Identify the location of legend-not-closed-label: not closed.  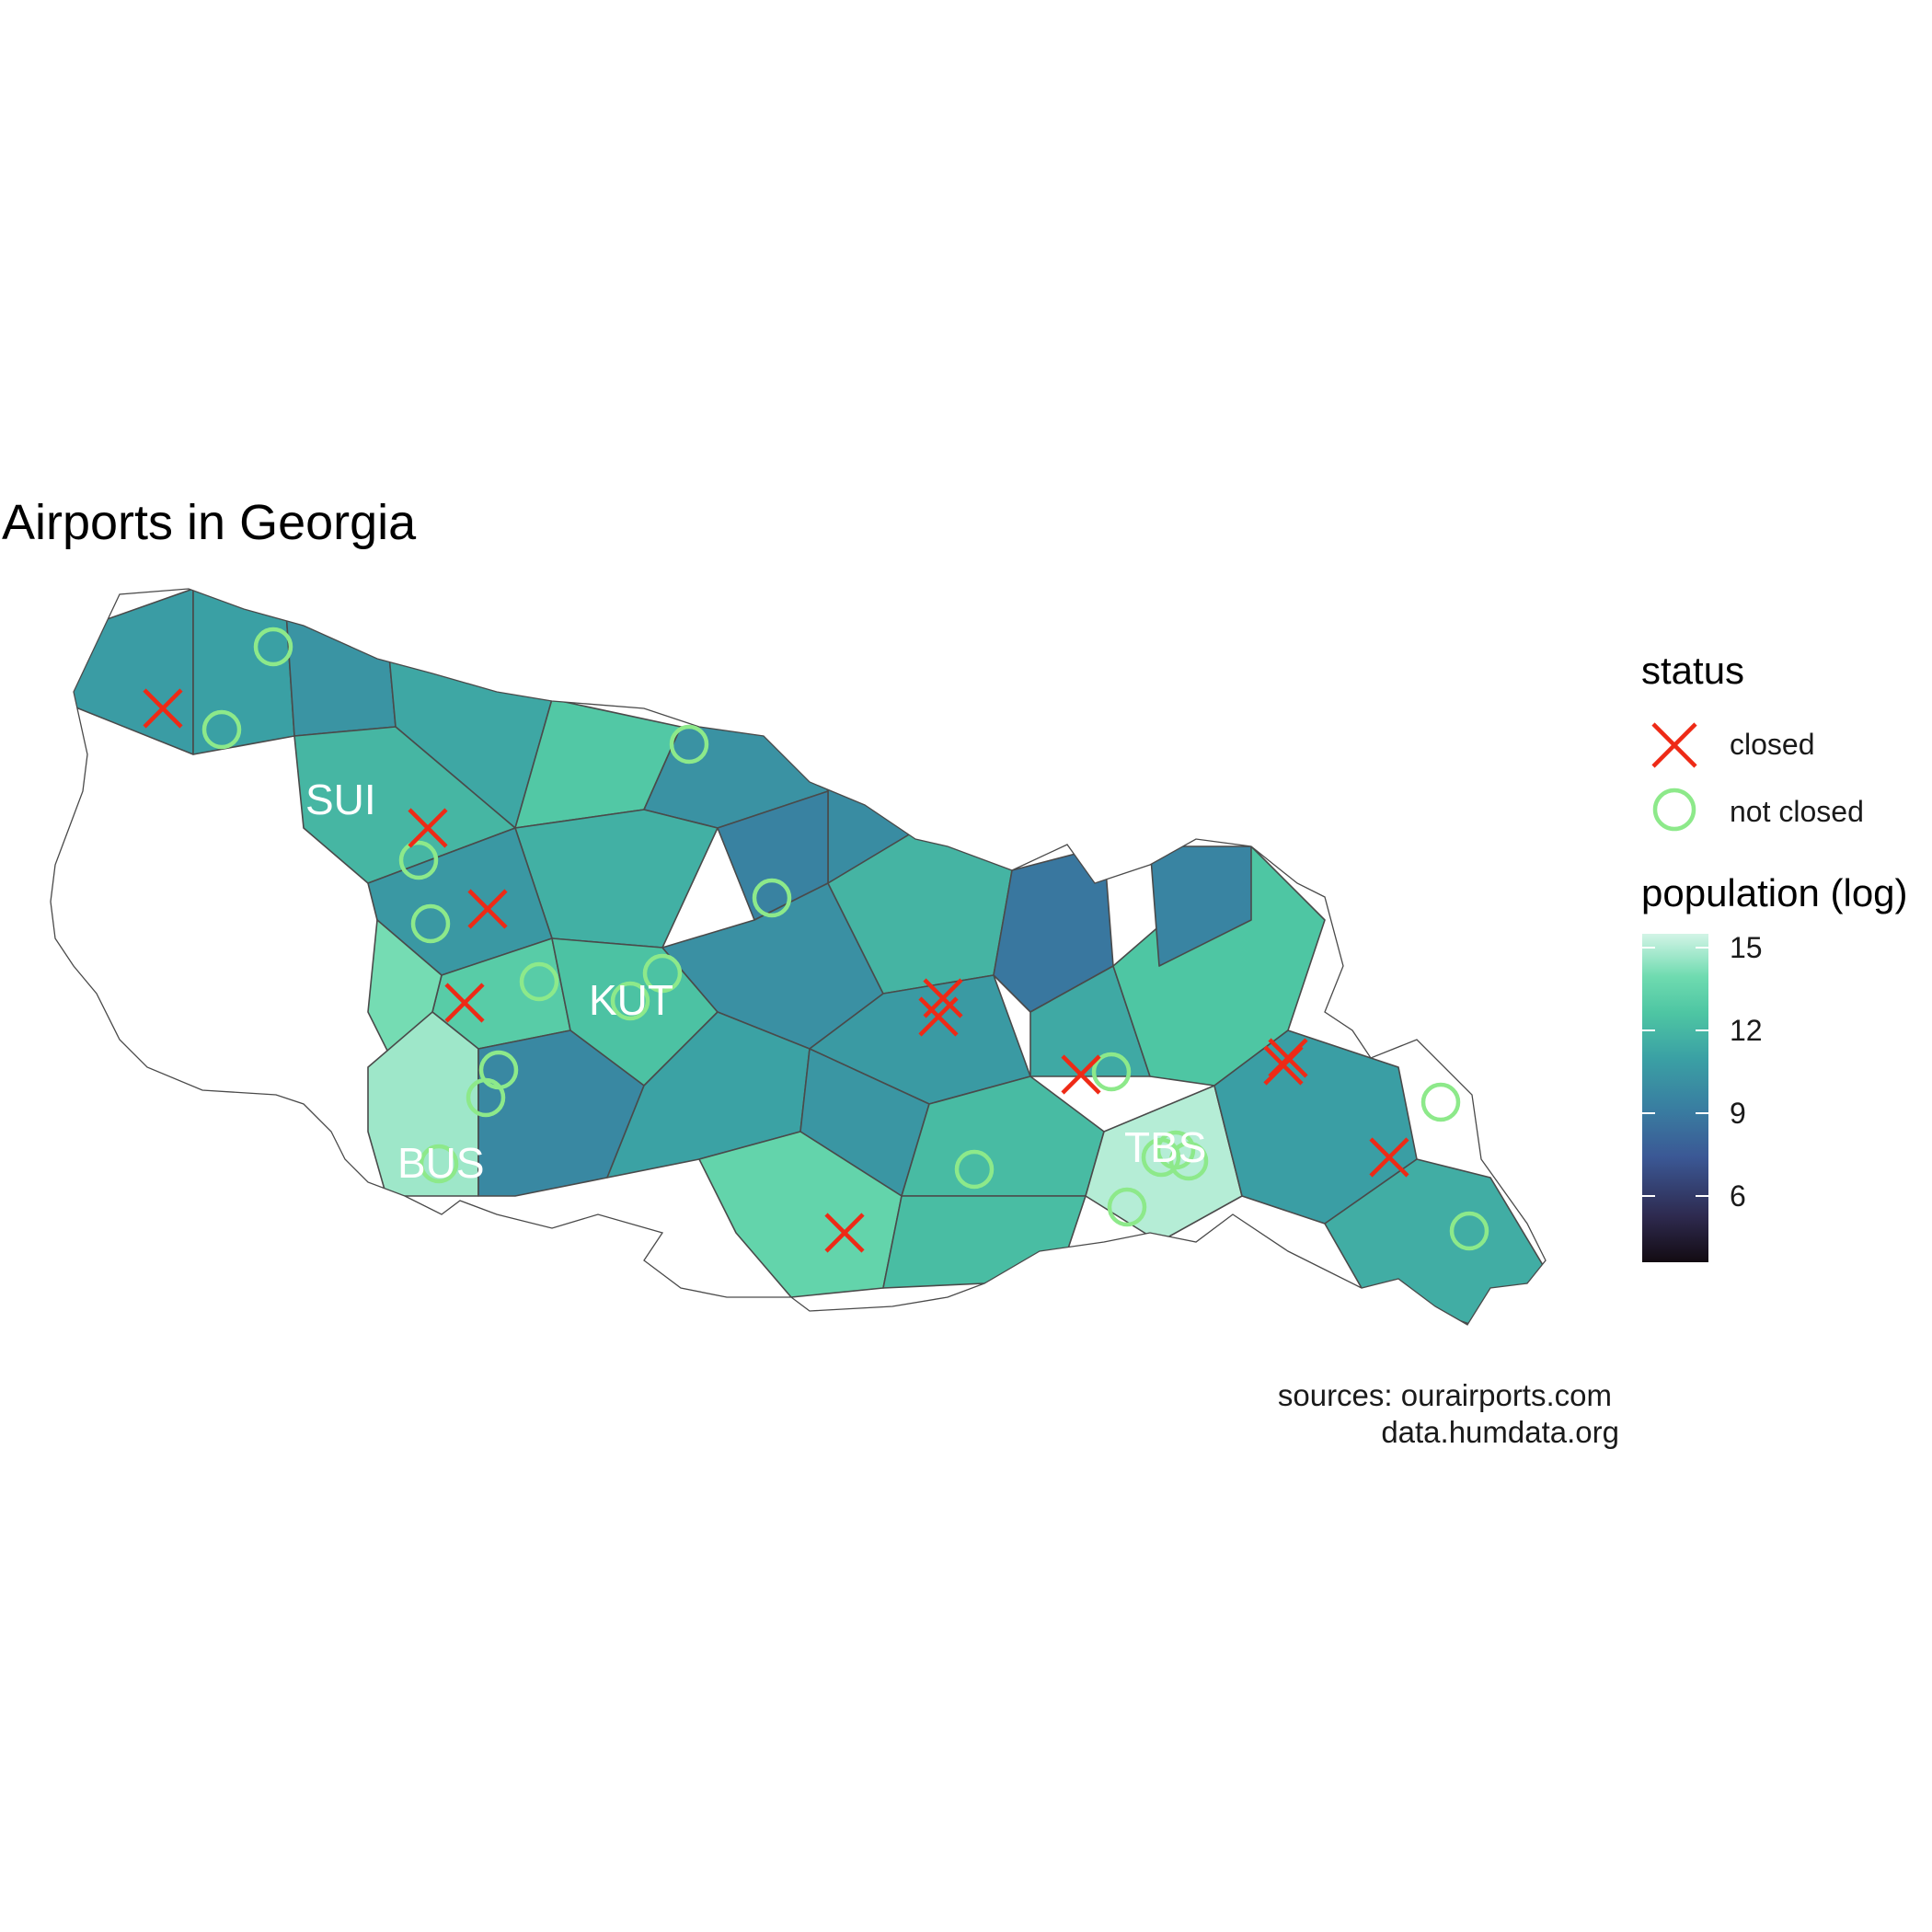
(1797, 811).